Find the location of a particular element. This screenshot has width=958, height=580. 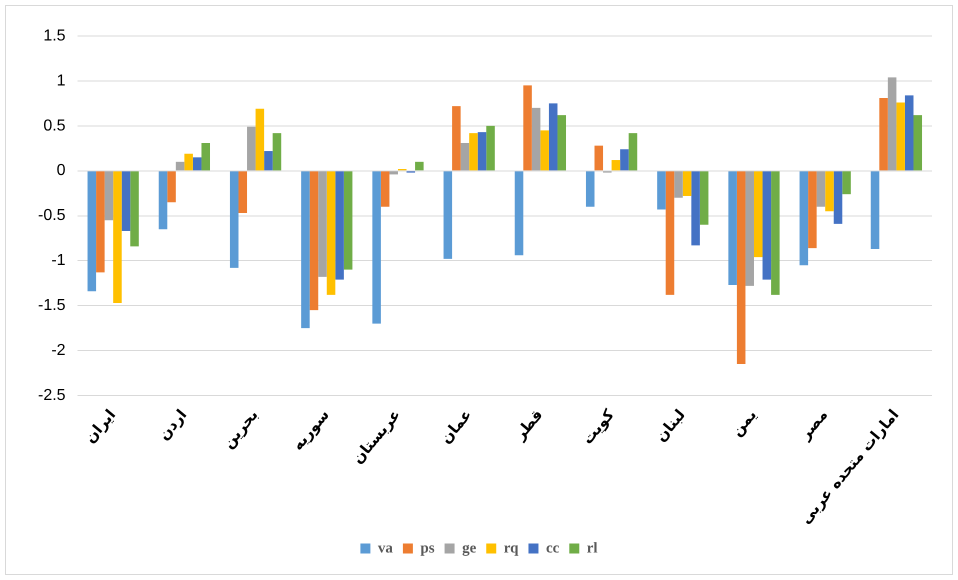

legend-label: cc is located at coordinates (553, 548).